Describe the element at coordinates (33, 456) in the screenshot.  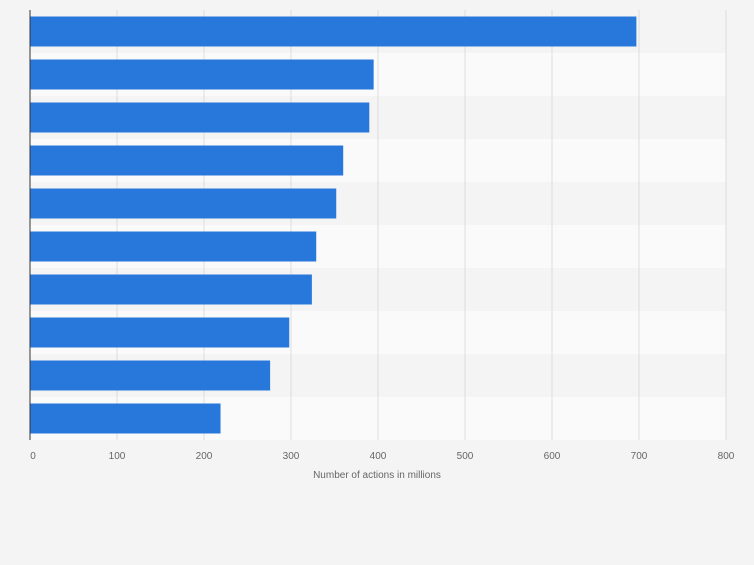
I see `x-tick-label: 0` at that location.